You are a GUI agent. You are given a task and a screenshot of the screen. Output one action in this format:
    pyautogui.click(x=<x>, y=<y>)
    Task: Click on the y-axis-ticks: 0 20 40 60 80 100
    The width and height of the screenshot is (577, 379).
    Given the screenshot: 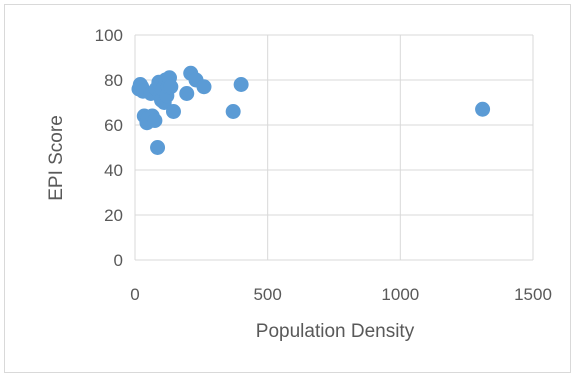 What is the action you would take?
    pyautogui.click(x=109, y=148)
    